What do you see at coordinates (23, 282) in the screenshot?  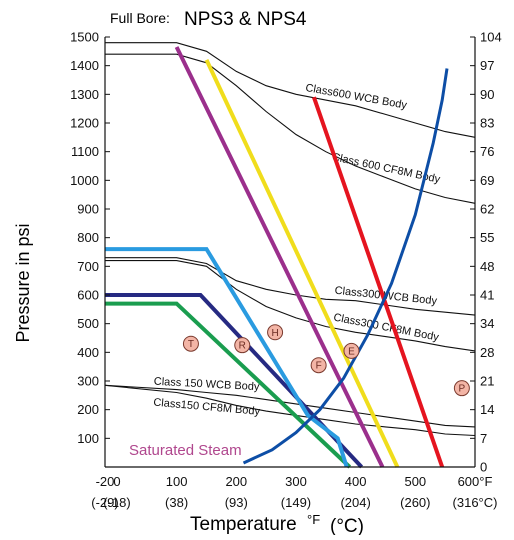 I see `y-axis-label: Pressure in psi` at bounding box center [23, 282].